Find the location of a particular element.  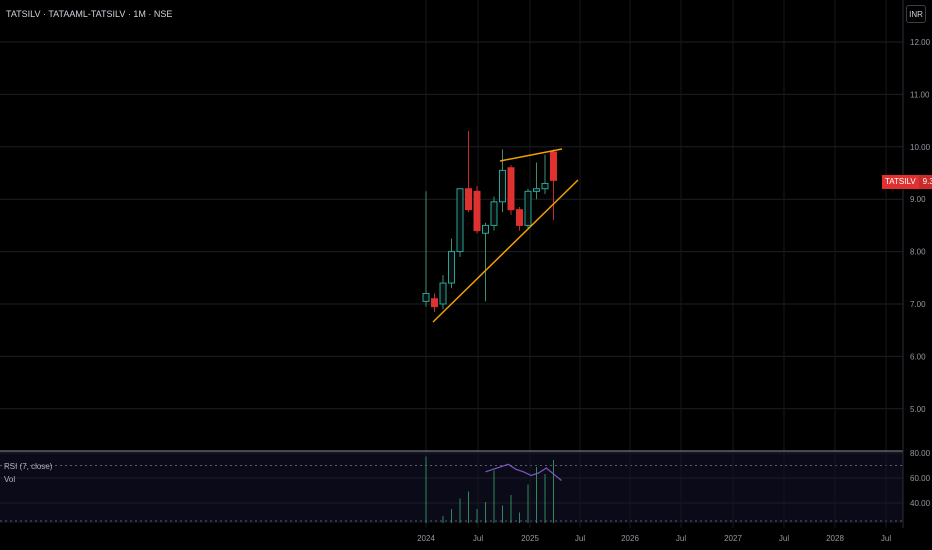

trend-lines is located at coordinates (505, 235).